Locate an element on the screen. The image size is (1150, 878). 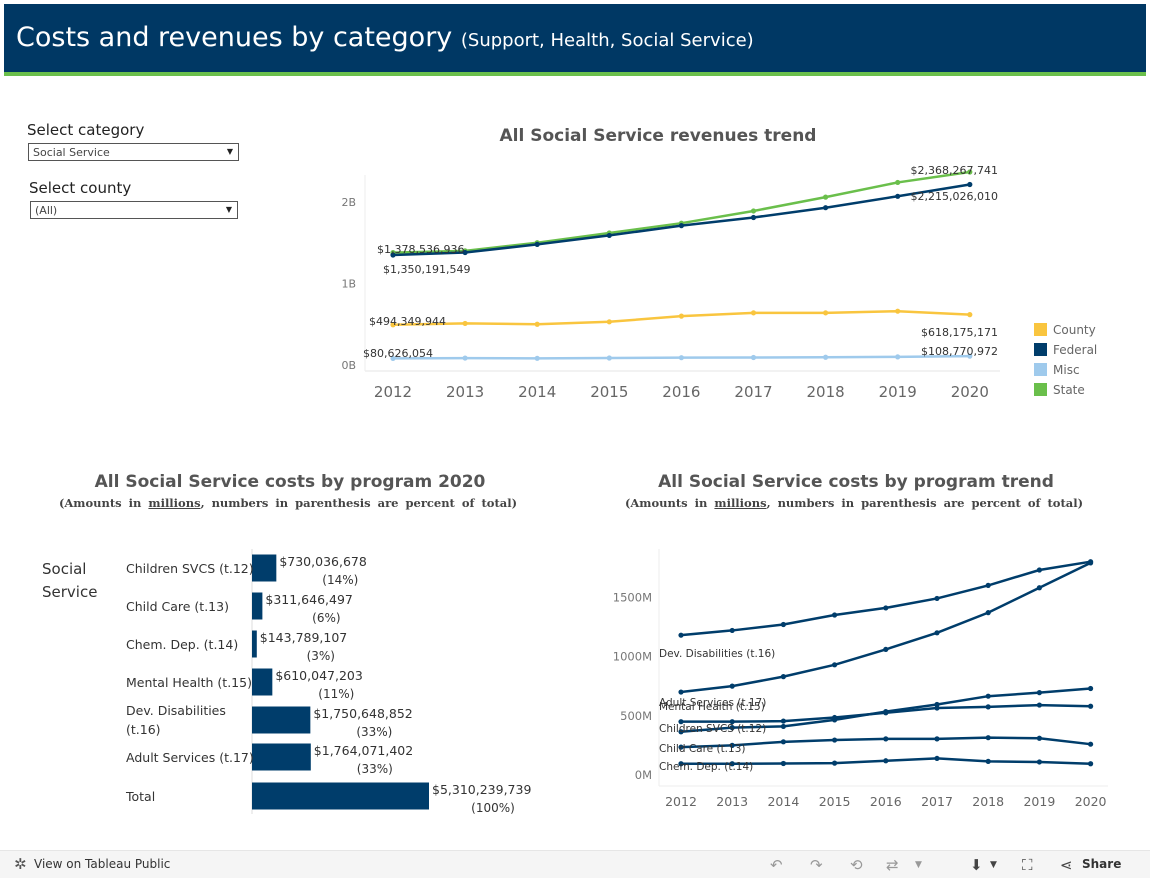
series-line-state is located at coordinates (681, 212).